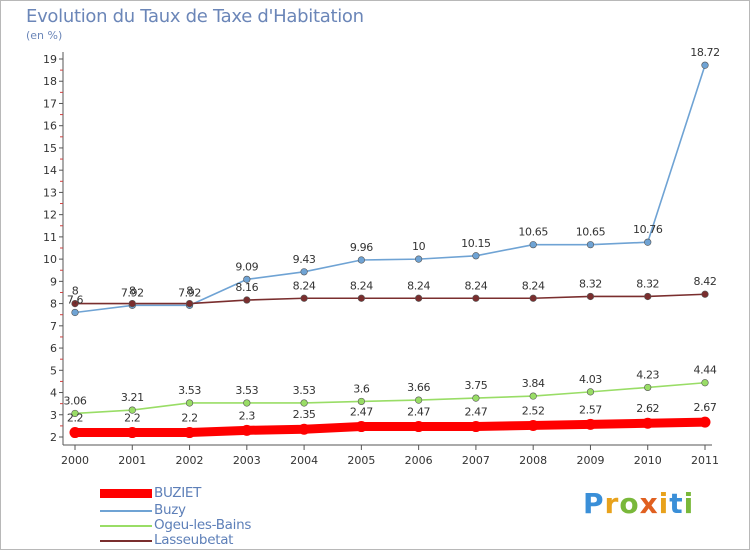 The width and height of the screenshot is (750, 550). Describe the element at coordinates (629, 503) in the screenshot. I see `logo-letter: o` at that location.